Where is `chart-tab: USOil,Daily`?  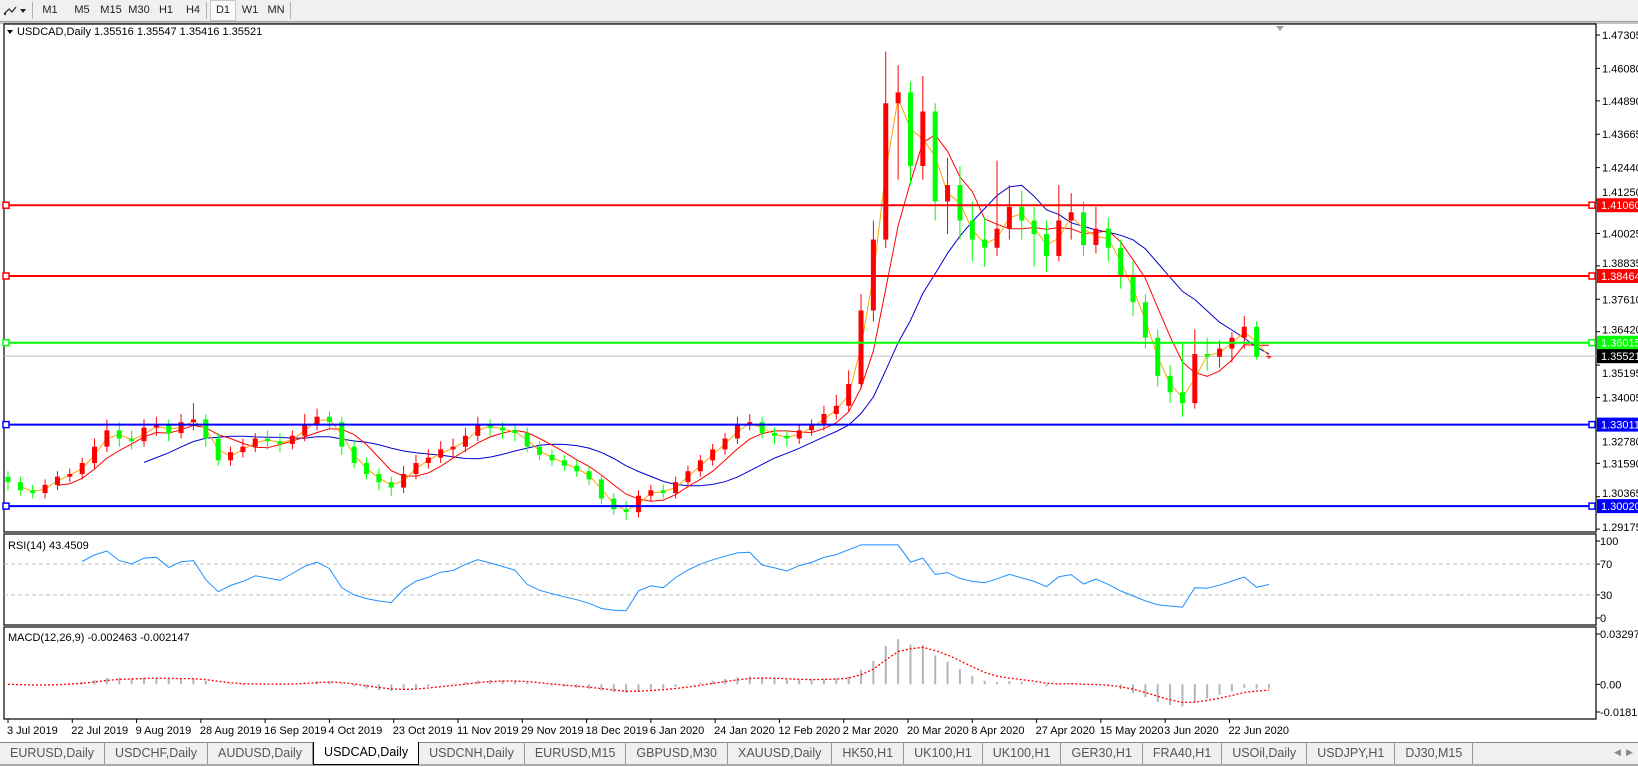
chart-tab: USOil,Daily is located at coordinates (1265, 753).